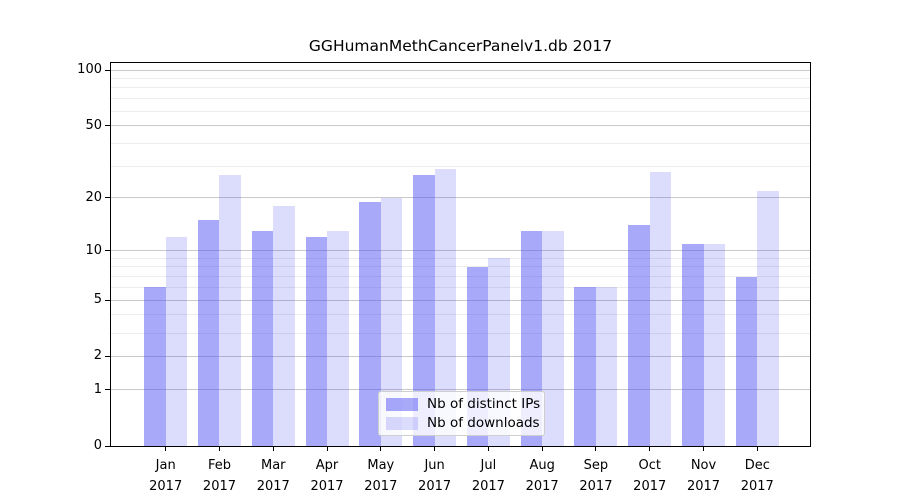 The image size is (900, 500). I want to click on x-tick-label-month: Apr, so click(327, 465).